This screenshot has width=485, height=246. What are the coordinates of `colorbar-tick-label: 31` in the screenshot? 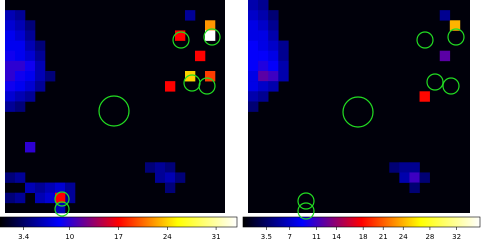 It's located at (216, 237).